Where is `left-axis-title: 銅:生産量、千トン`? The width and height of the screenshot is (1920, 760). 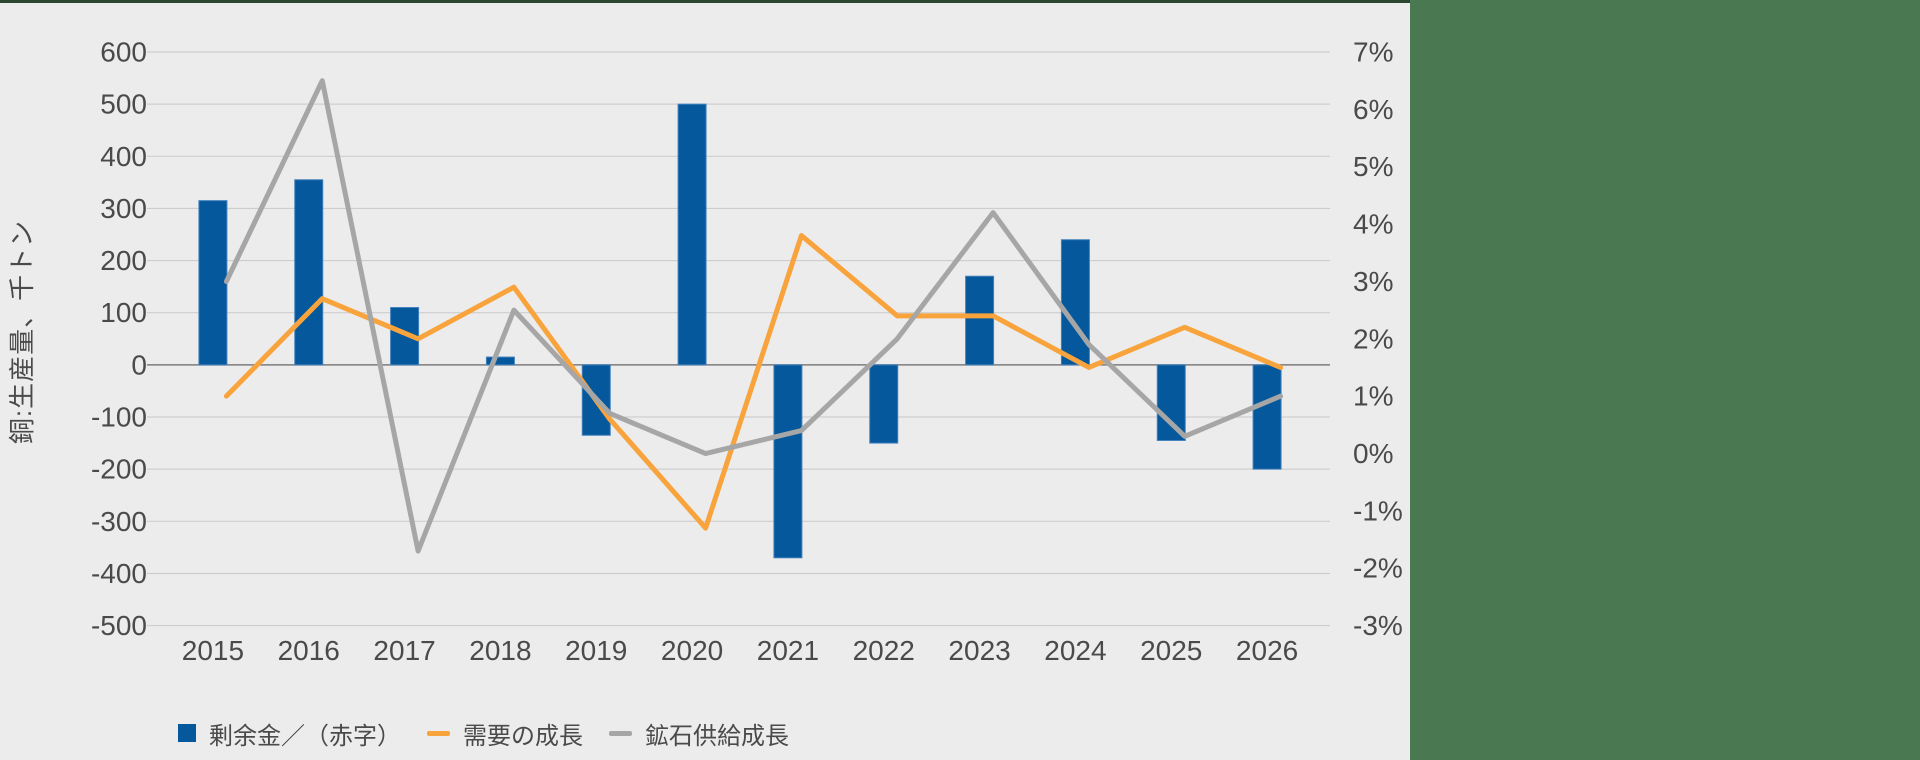
left-axis-title: 銅:生産量、千トン is located at coordinates (22, 332).